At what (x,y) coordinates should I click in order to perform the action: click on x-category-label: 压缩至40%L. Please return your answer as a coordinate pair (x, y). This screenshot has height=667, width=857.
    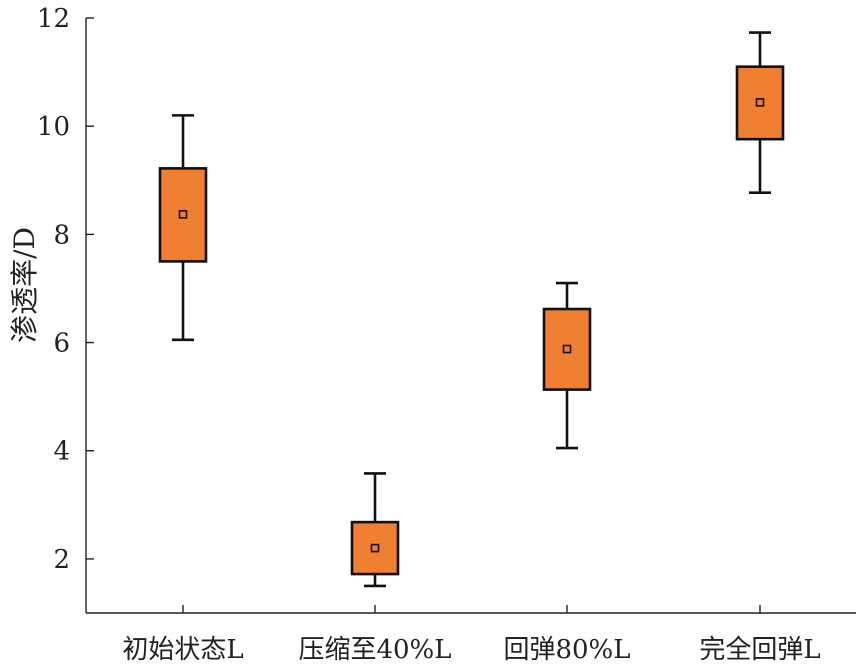
    Looking at the image, I should click on (374, 650).